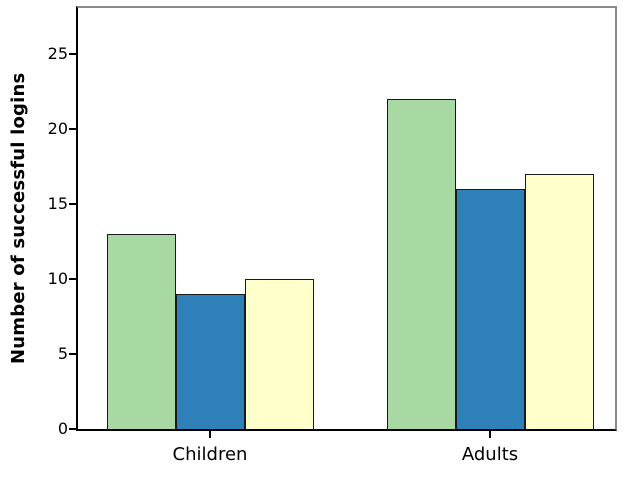 This screenshot has width=625, height=500. Describe the element at coordinates (210, 361) in the screenshot. I see `bar-children-blue` at that location.